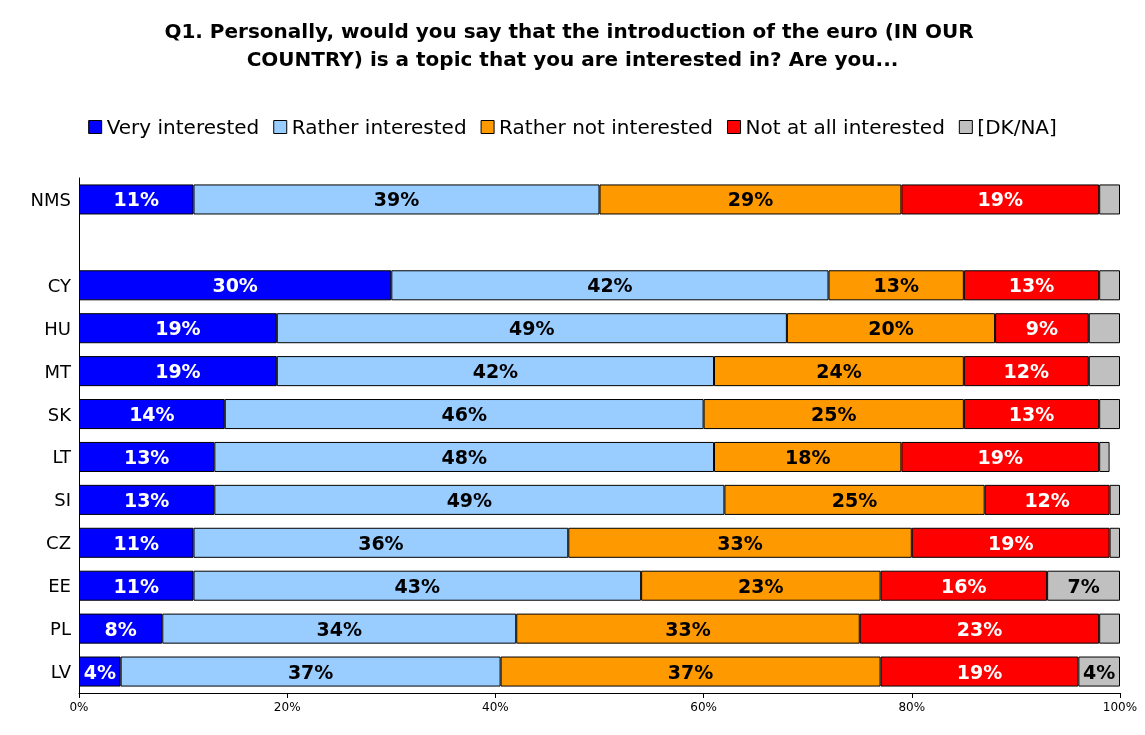  What do you see at coordinates (912, 707) in the screenshot?
I see `x-tick-label: 80%` at bounding box center [912, 707].